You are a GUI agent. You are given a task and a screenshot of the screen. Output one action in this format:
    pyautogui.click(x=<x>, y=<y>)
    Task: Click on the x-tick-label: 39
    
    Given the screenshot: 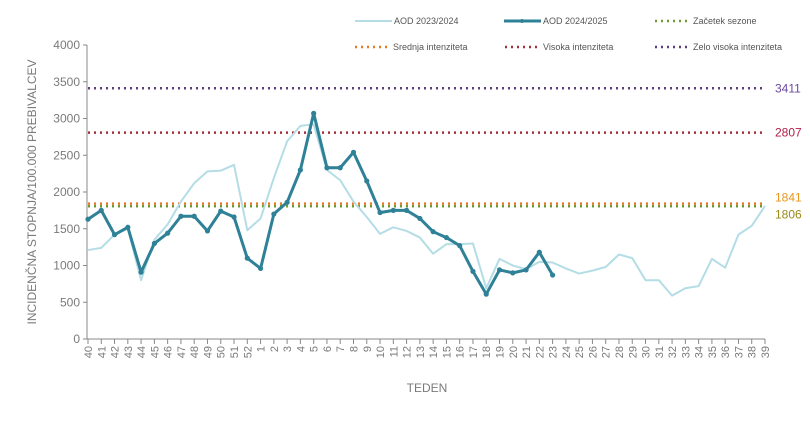 What is the action you would take?
    pyautogui.click(x=766, y=352)
    